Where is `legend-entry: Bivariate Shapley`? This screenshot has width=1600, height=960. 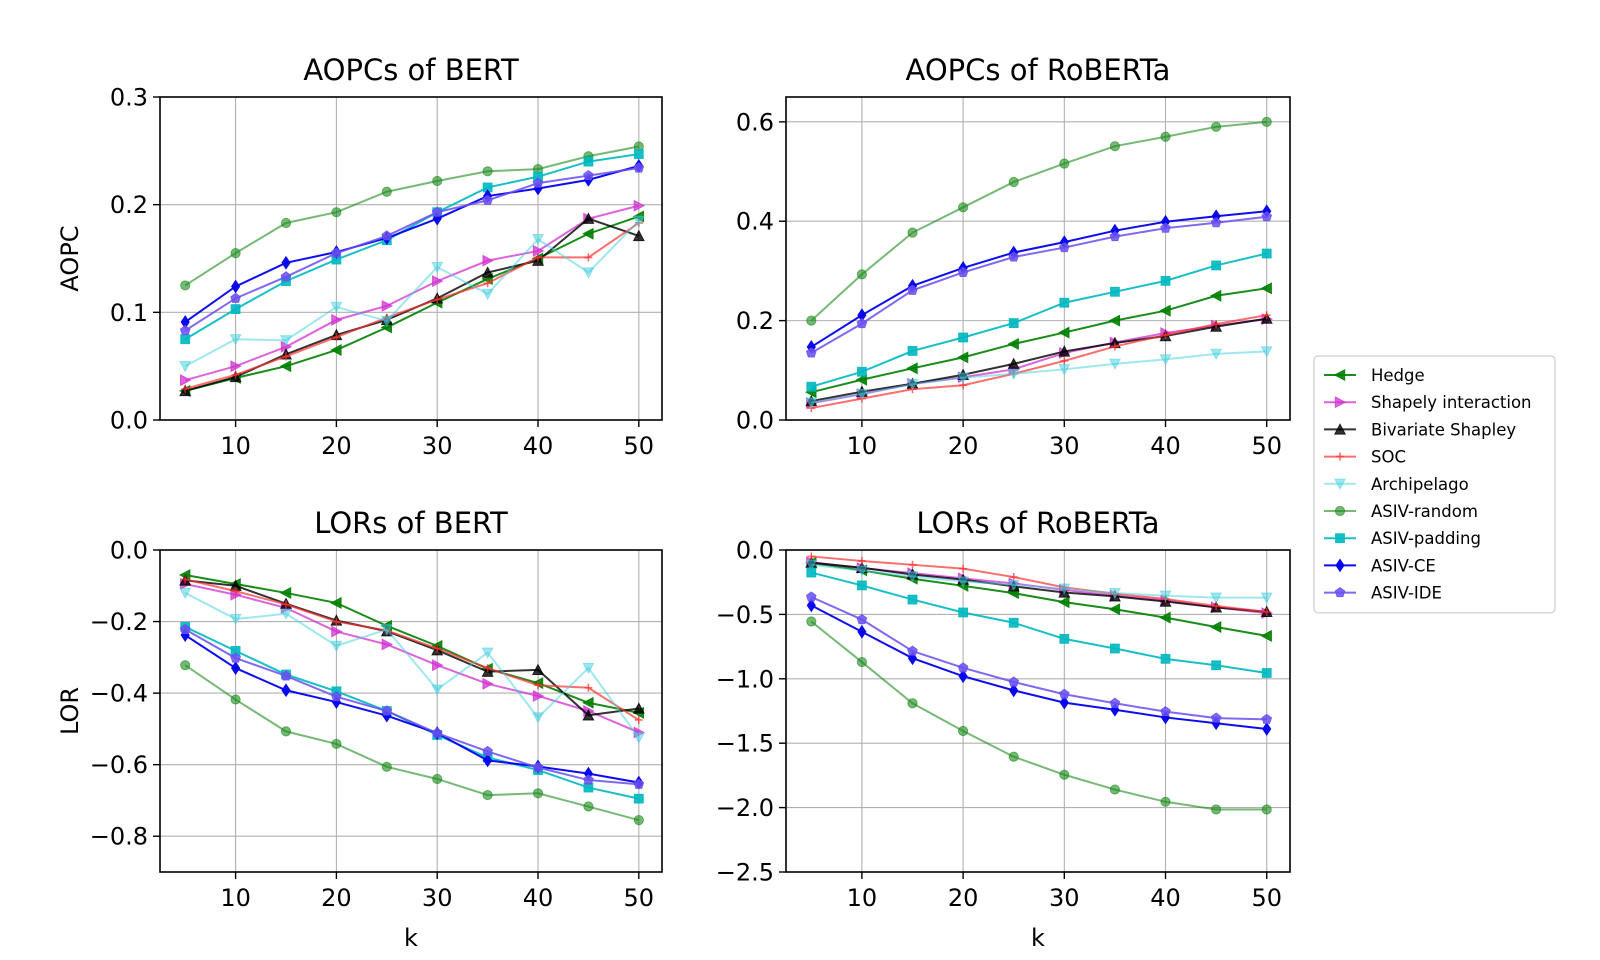
legend-entry: Bivariate Shapley is located at coordinates (1420, 429).